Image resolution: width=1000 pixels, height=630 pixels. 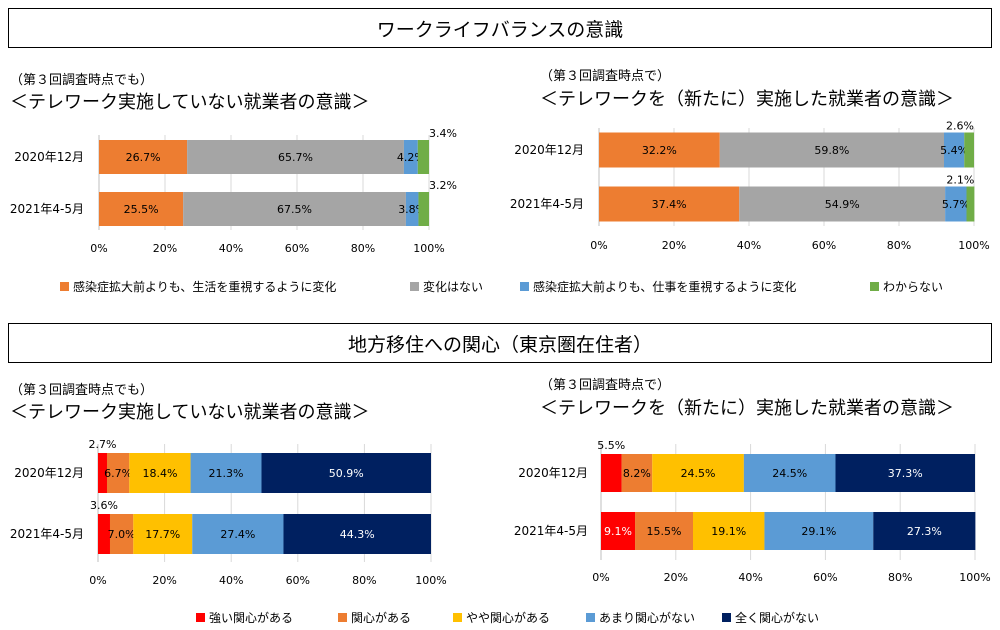 What do you see at coordinates (605, 76) in the screenshot?
I see `chart2-subtitle: （第３回調査時点で）` at bounding box center [605, 76].